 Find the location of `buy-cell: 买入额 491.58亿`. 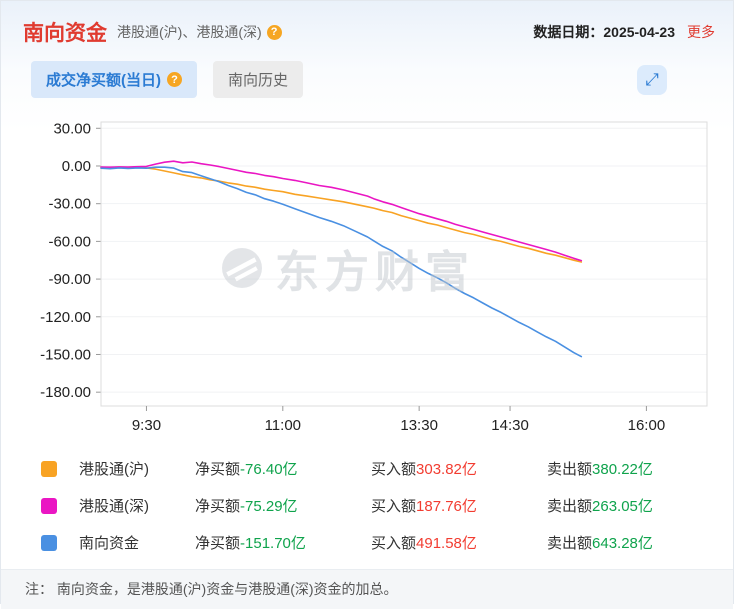

buy-cell: 买入额 491.58亿 is located at coordinates (459, 542).